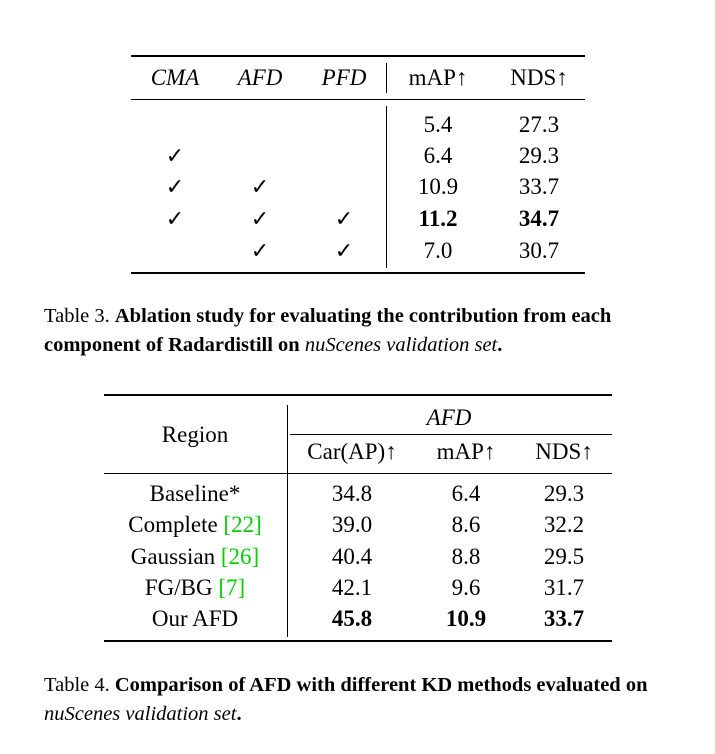 This screenshot has width=715, height=754. What do you see at coordinates (466, 587) in the screenshot?
I see `table4-row4-map: 9.6` at bounding box center [466, 587].